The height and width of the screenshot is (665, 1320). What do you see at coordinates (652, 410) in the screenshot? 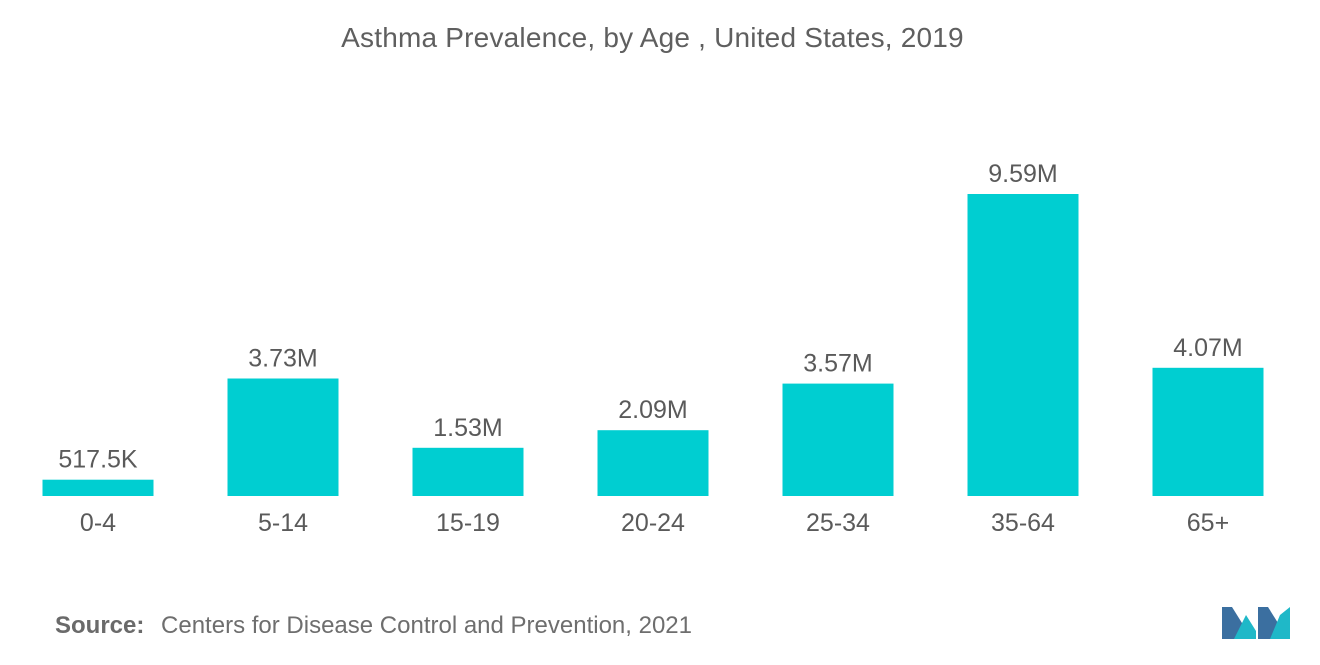
I see `data-label-20-24: 2.09M` at bounding box center [652, 410].